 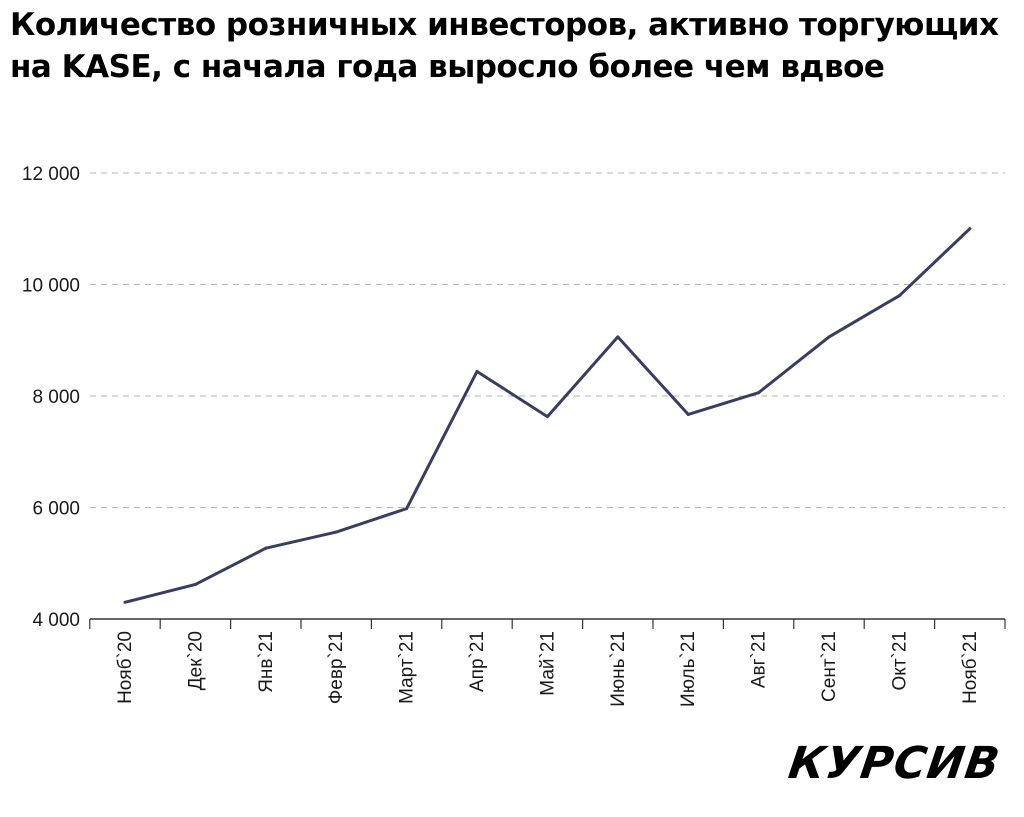 I want to click on x-tick-label: Май`21, so click(x=547, y=663).